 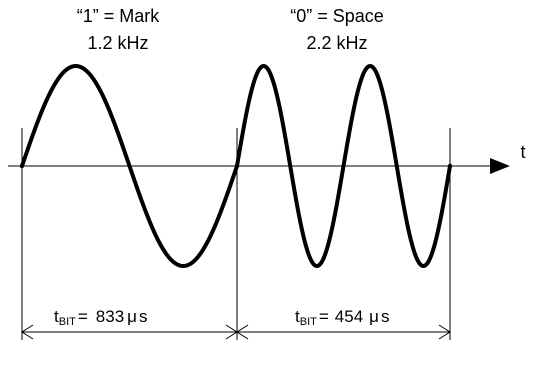 What do you see at coordinates (522, 152) in the screenshot?
I see `time-axis-label: t` at bounding box center [522, 152].